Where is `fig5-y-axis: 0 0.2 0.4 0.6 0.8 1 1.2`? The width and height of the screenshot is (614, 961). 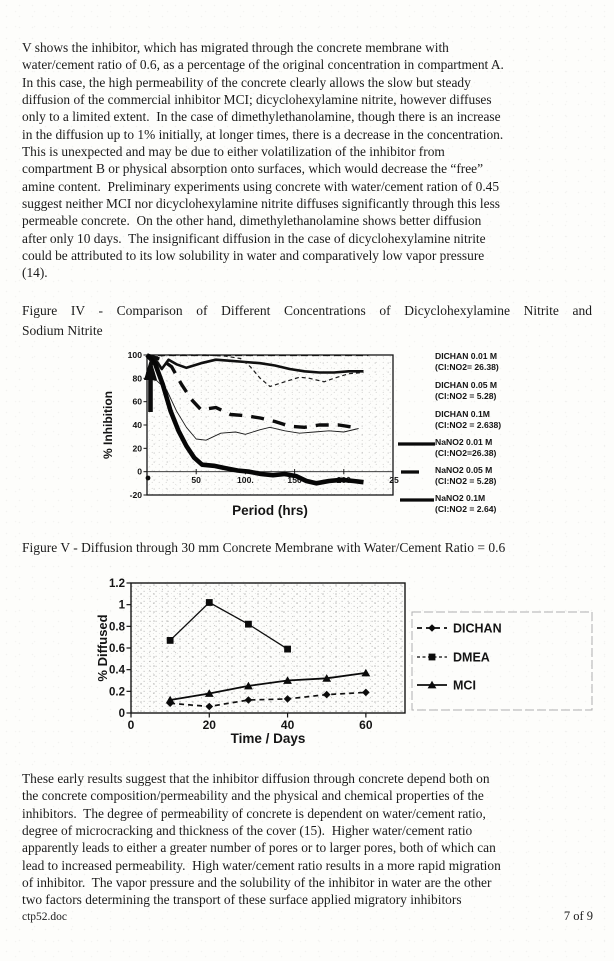 fig5-y-axis: 0 0.2 0.4 0.6 0.8 1 1.2 is located at coordinates (120, 649).